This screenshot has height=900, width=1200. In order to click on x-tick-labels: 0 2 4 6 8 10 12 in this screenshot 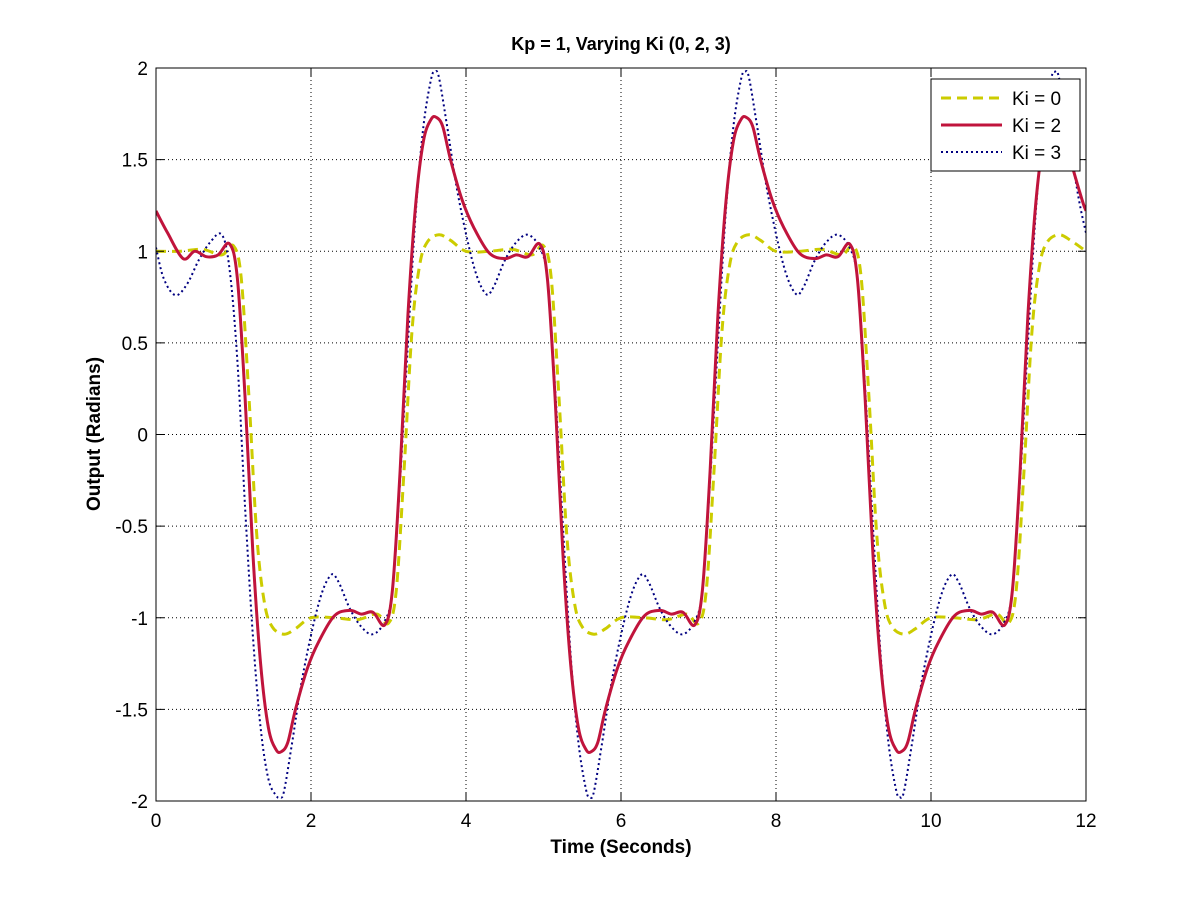, I will do `click(624, 821)`.